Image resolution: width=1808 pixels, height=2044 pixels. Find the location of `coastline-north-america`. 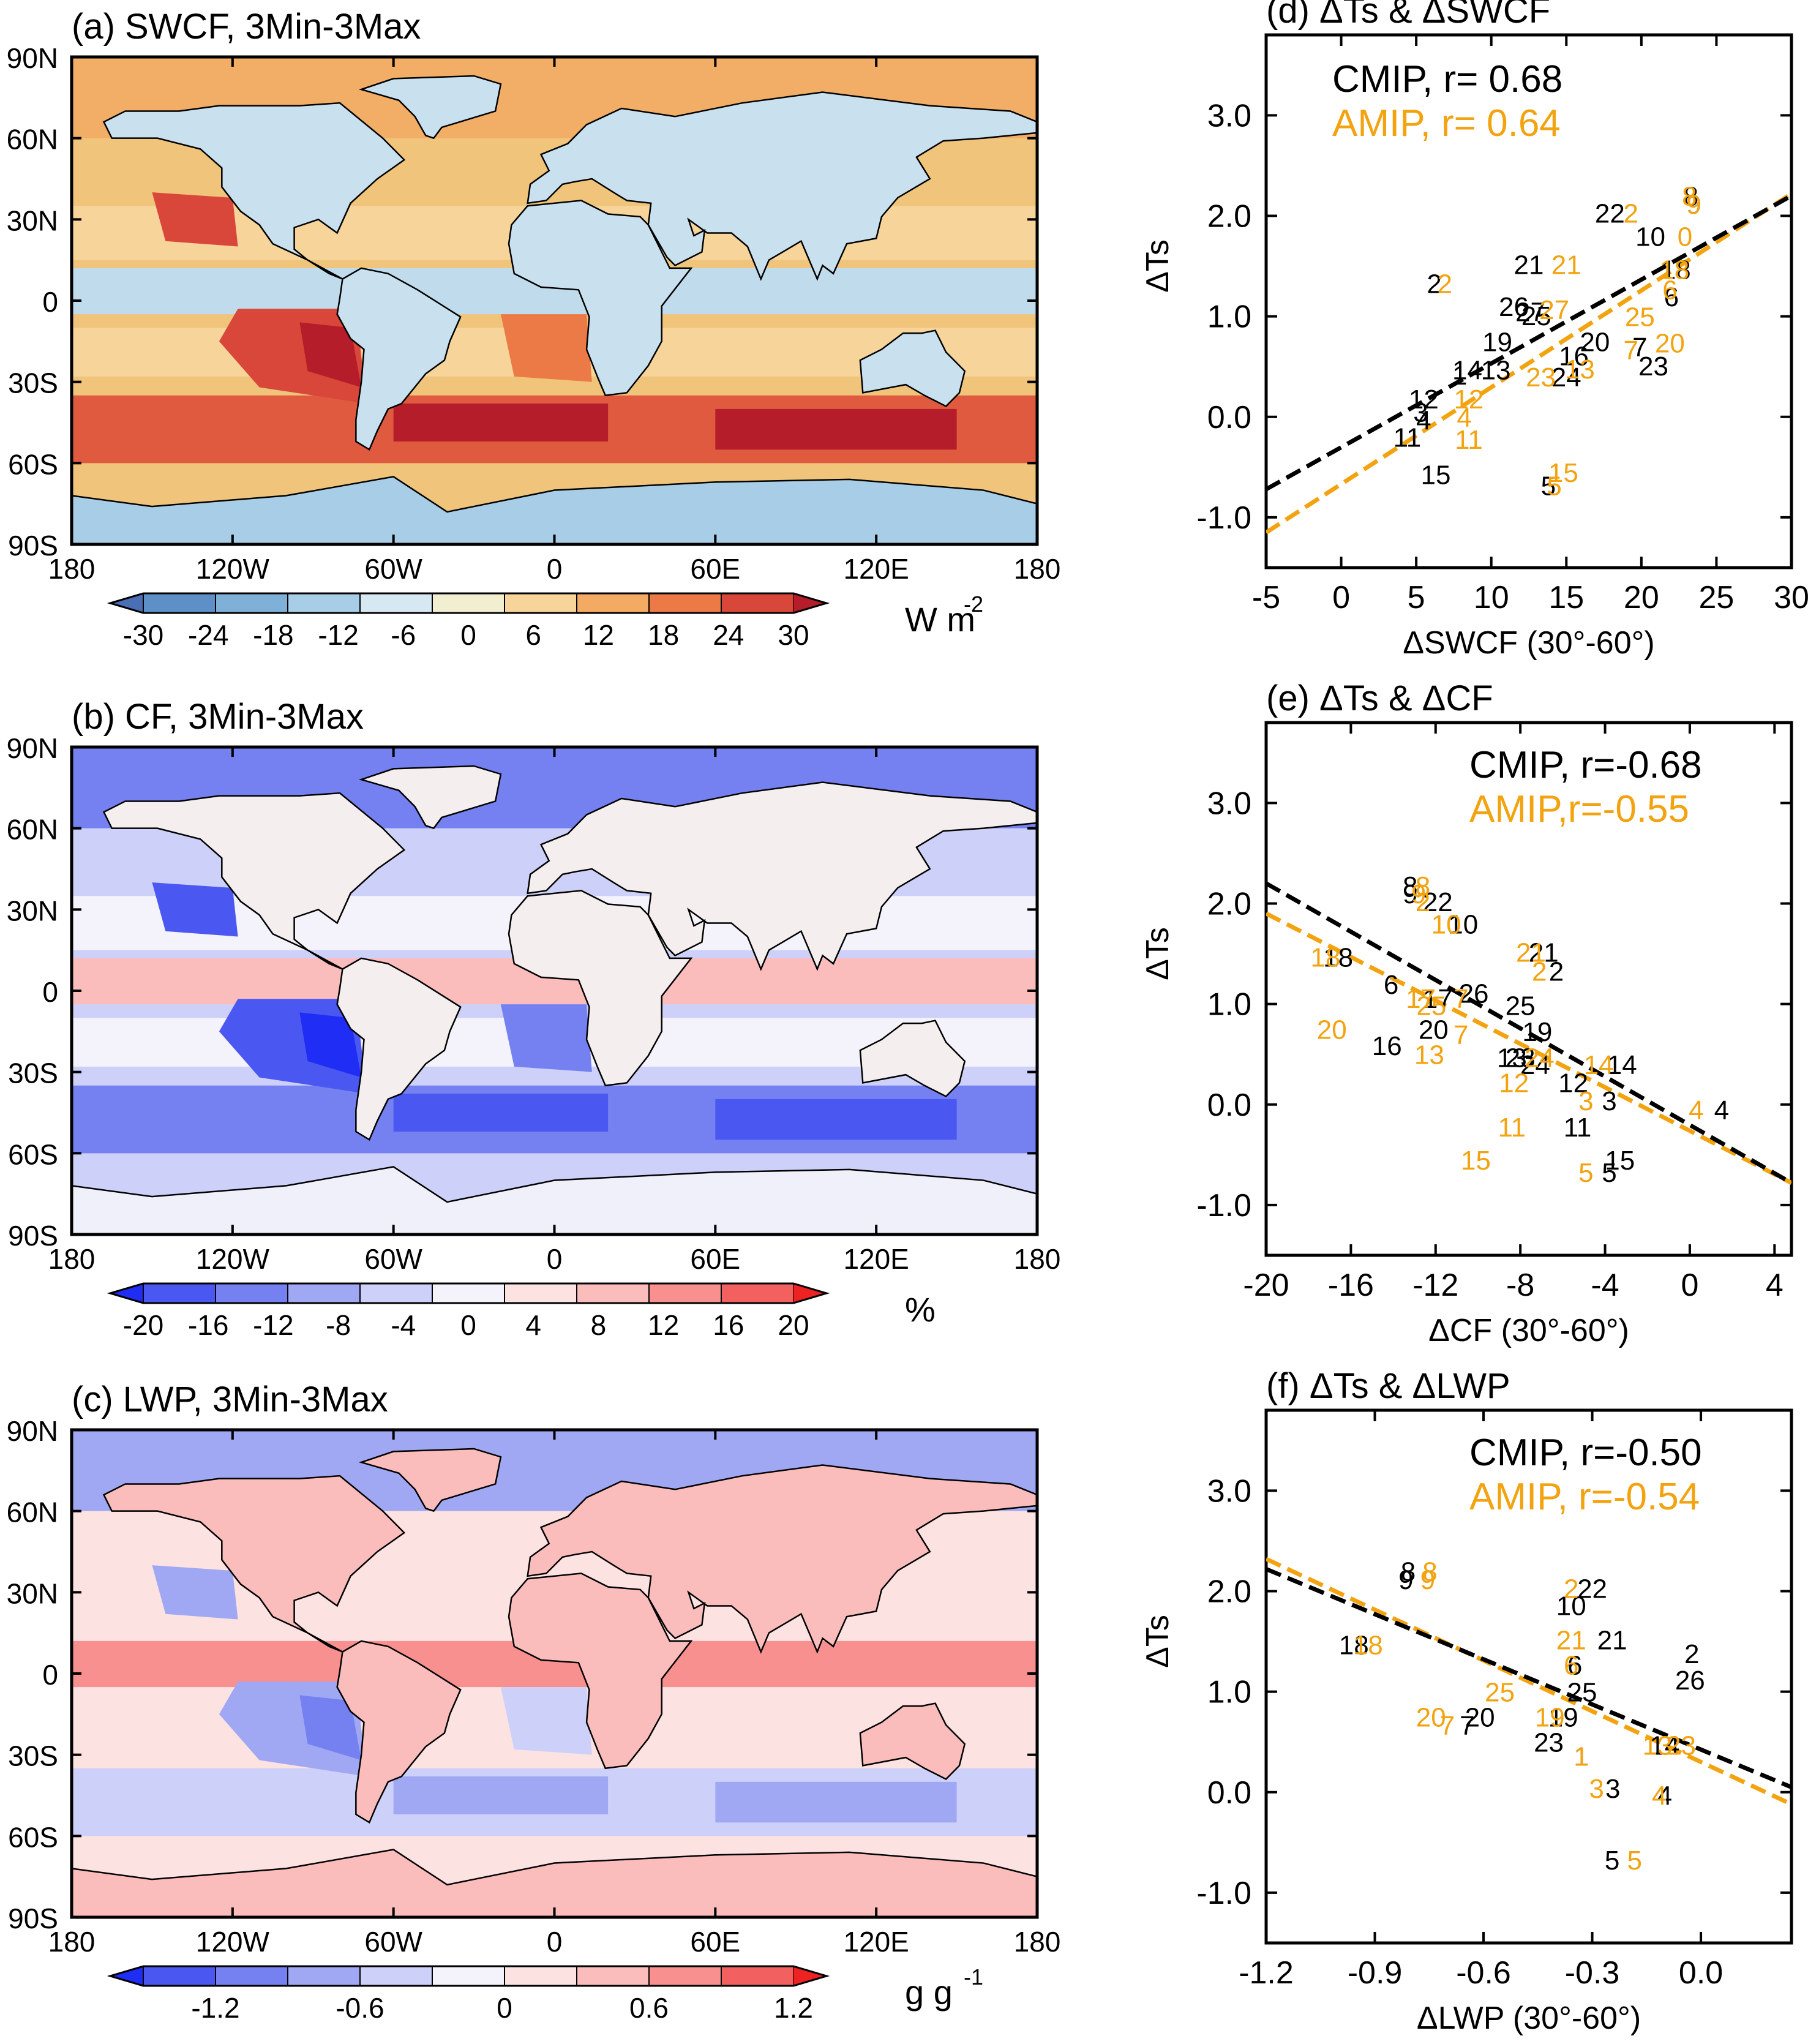

coastline-north-america is located at coordinates (254, 1564).